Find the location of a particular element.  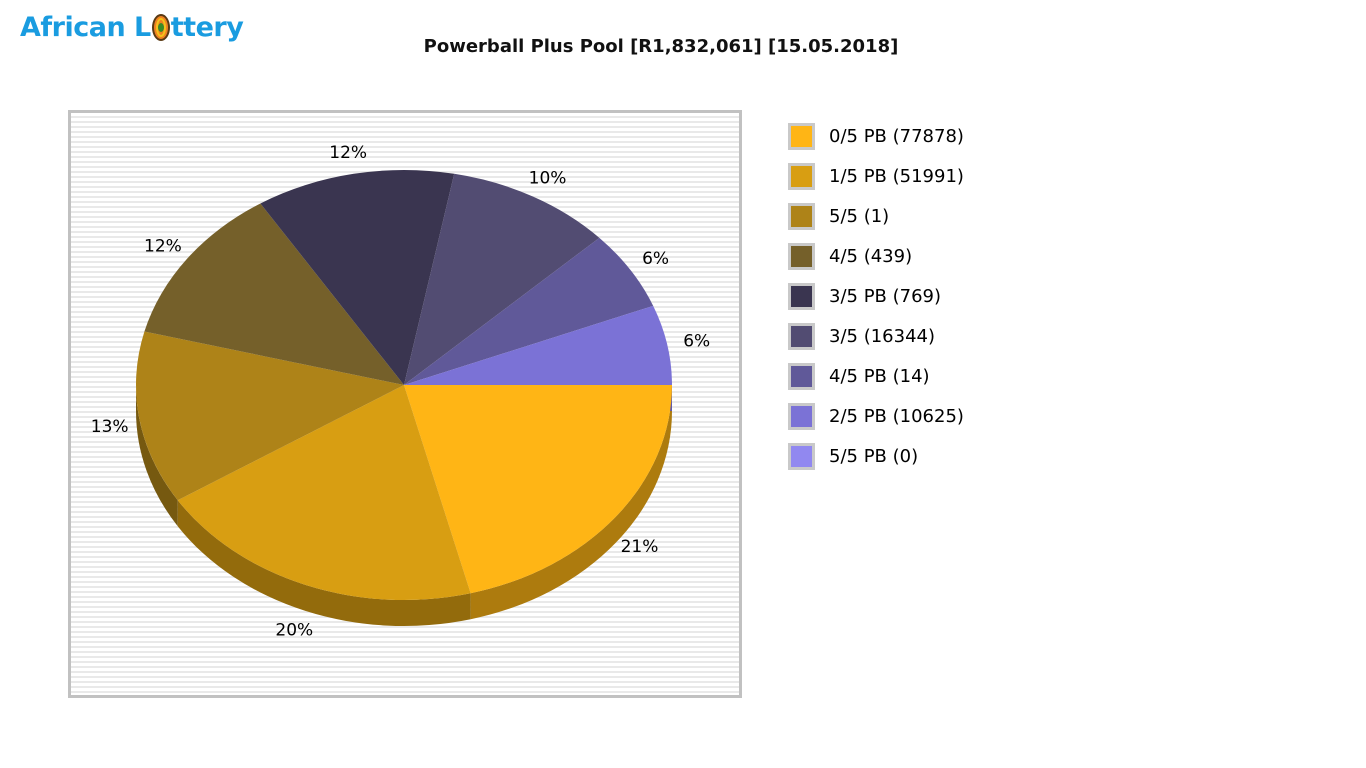

legend-label: 4/5 (439) is located at coordinates (871, 256).